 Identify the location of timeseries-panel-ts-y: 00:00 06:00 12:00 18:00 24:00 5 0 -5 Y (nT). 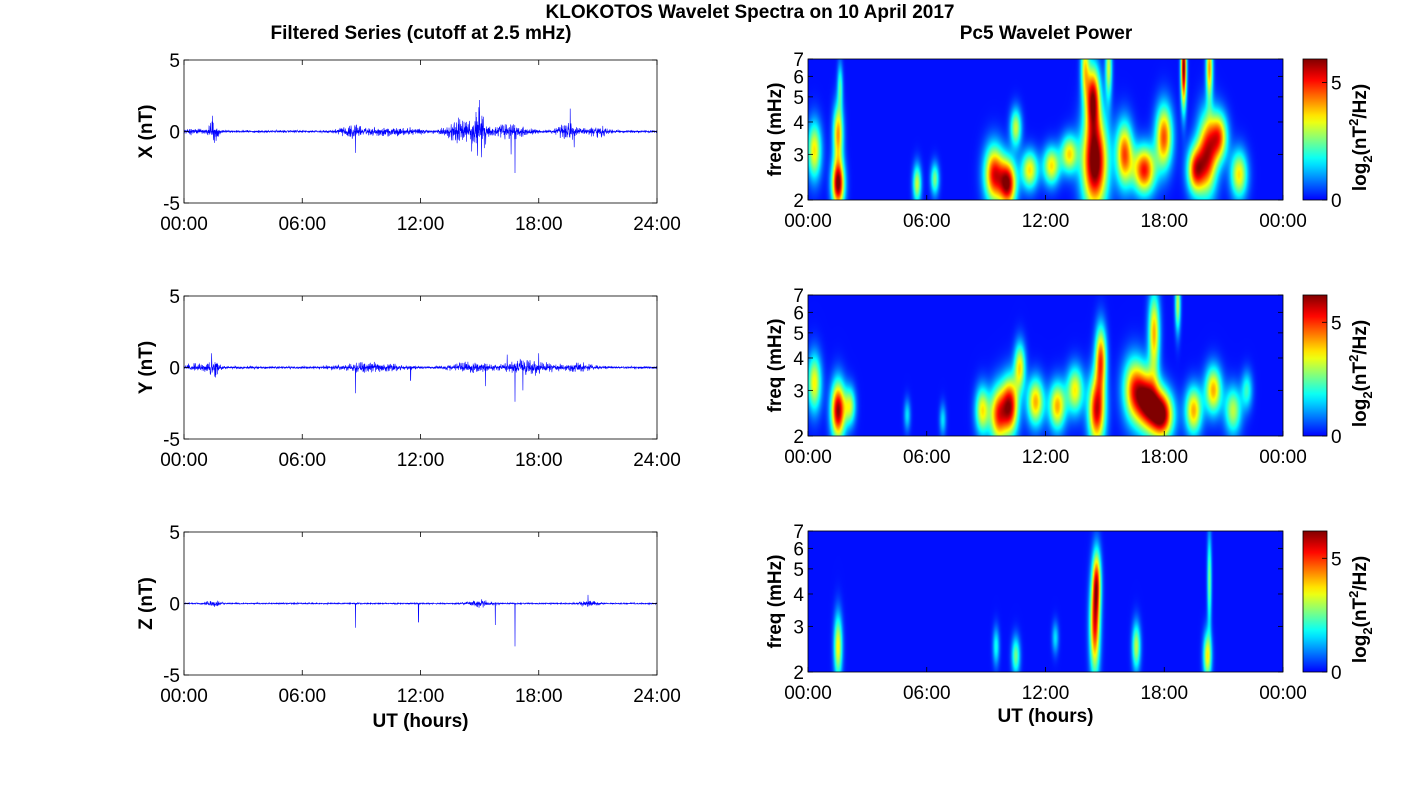
(408, 379).